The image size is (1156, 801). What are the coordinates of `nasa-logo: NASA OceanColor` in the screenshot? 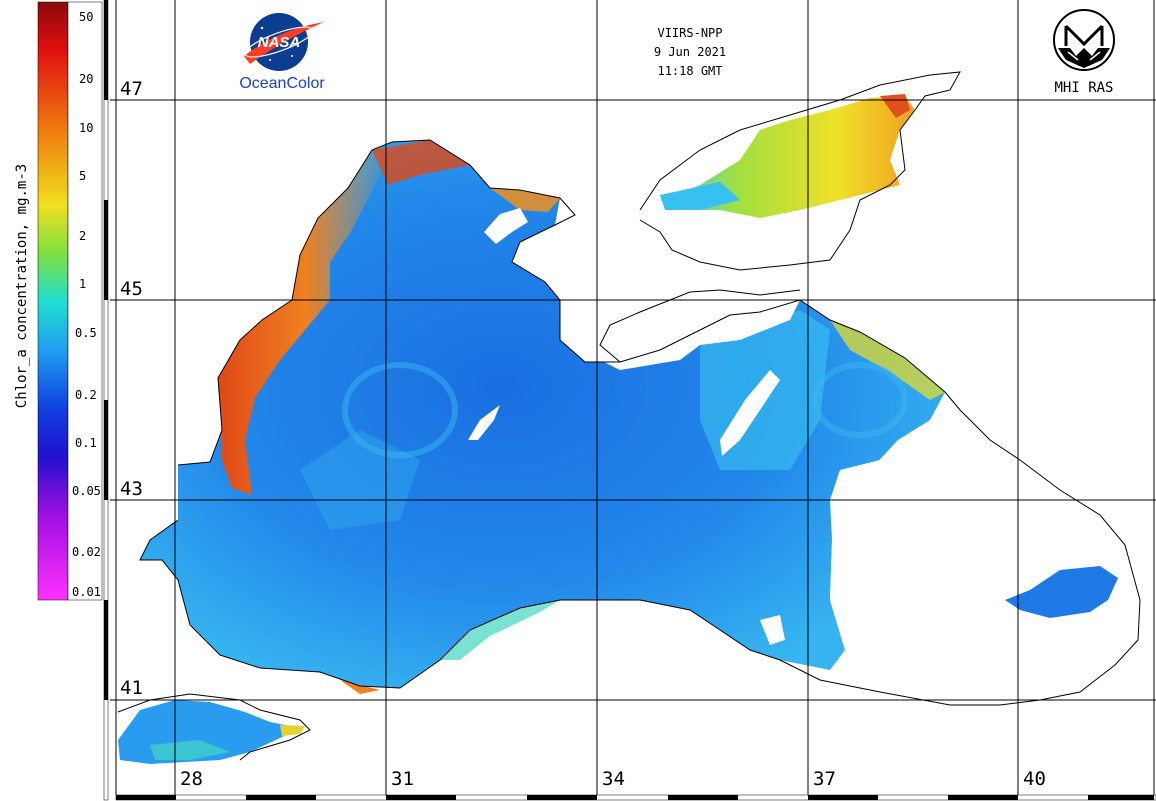 It's located at (282, 53).